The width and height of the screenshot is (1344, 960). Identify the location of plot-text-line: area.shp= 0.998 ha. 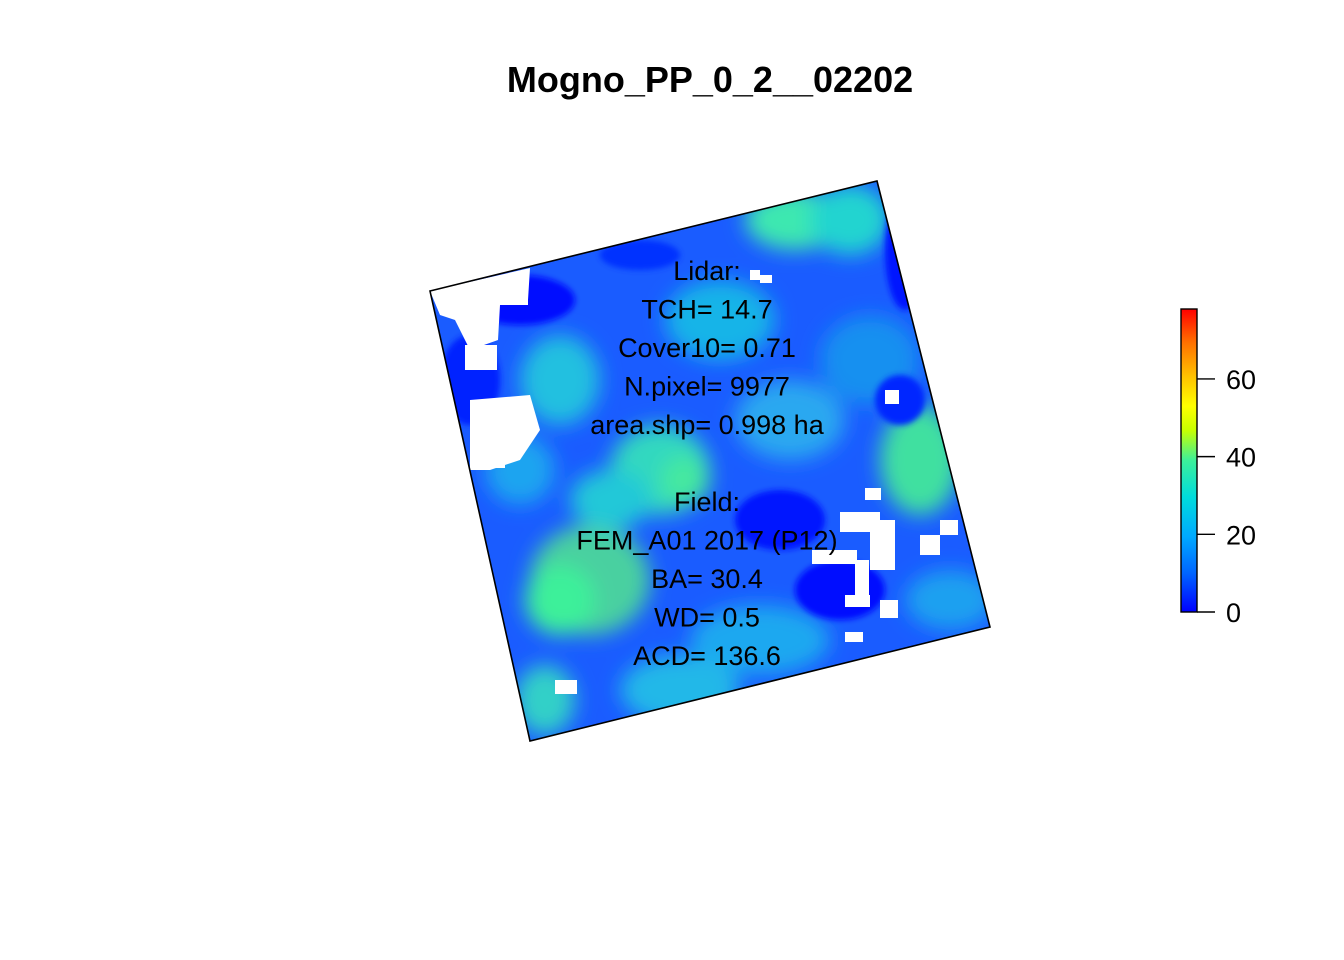
(707, 425).